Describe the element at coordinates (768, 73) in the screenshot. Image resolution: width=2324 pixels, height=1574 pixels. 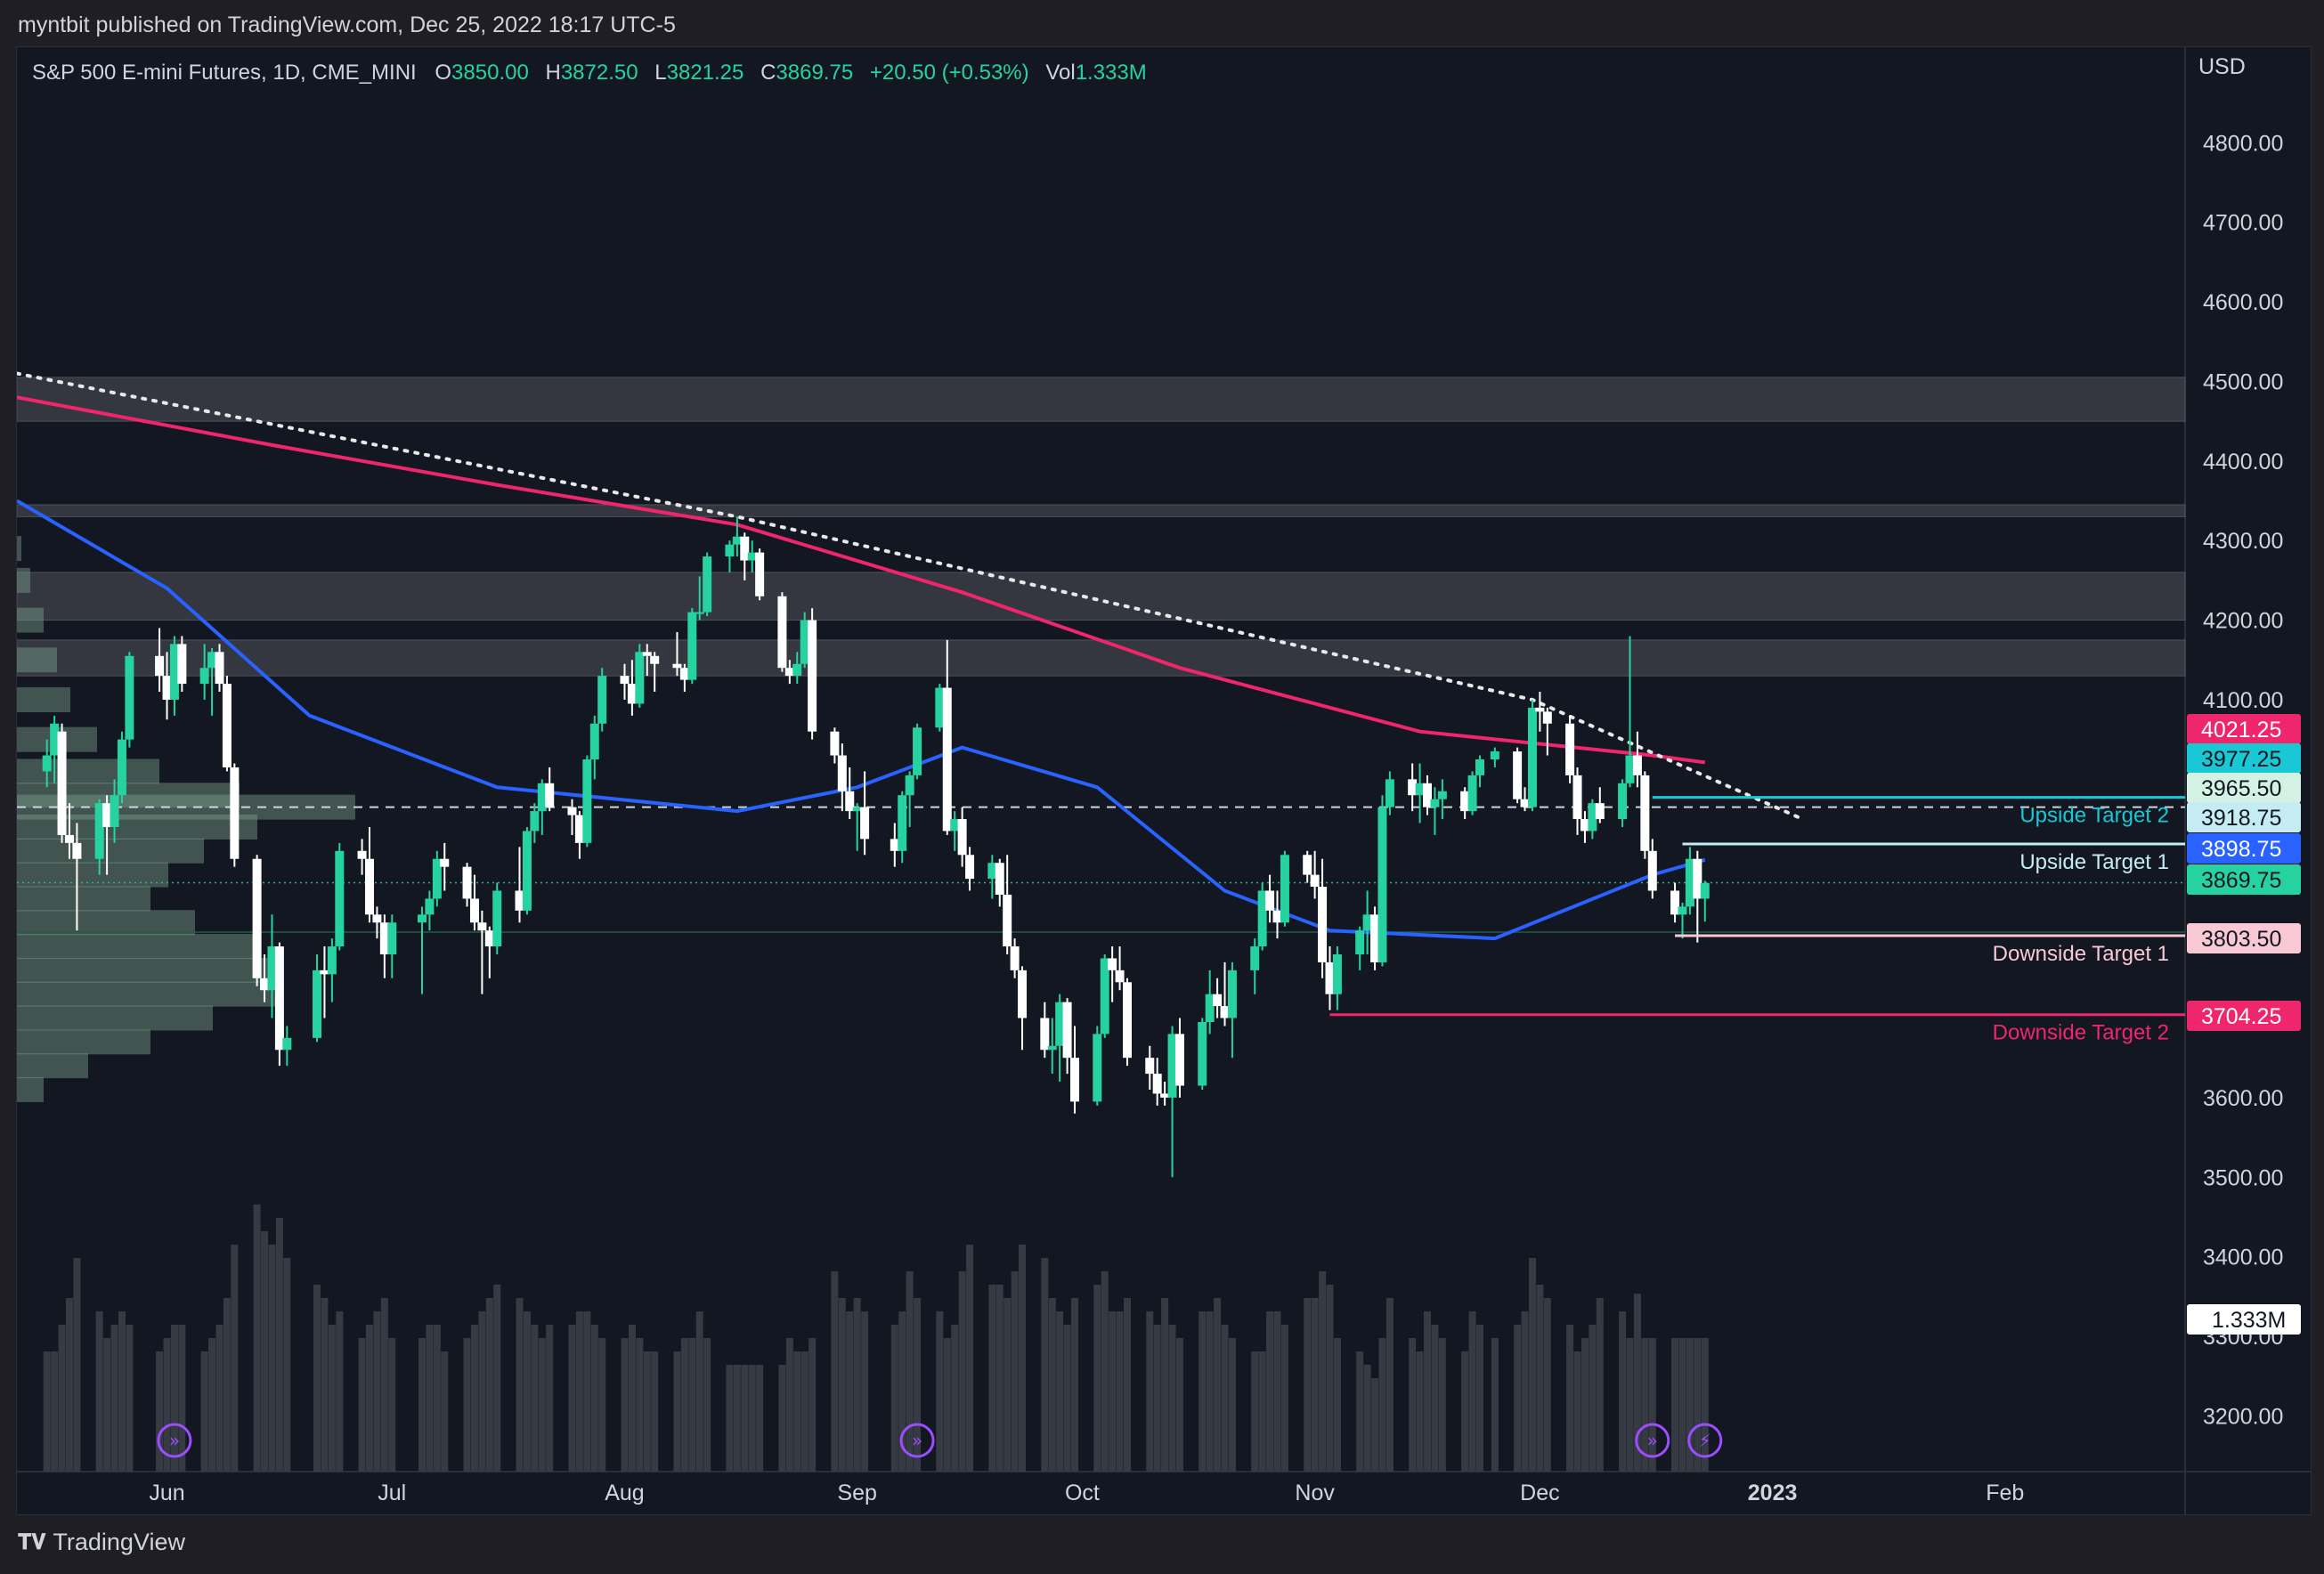
I see `close-label: C` at that location.